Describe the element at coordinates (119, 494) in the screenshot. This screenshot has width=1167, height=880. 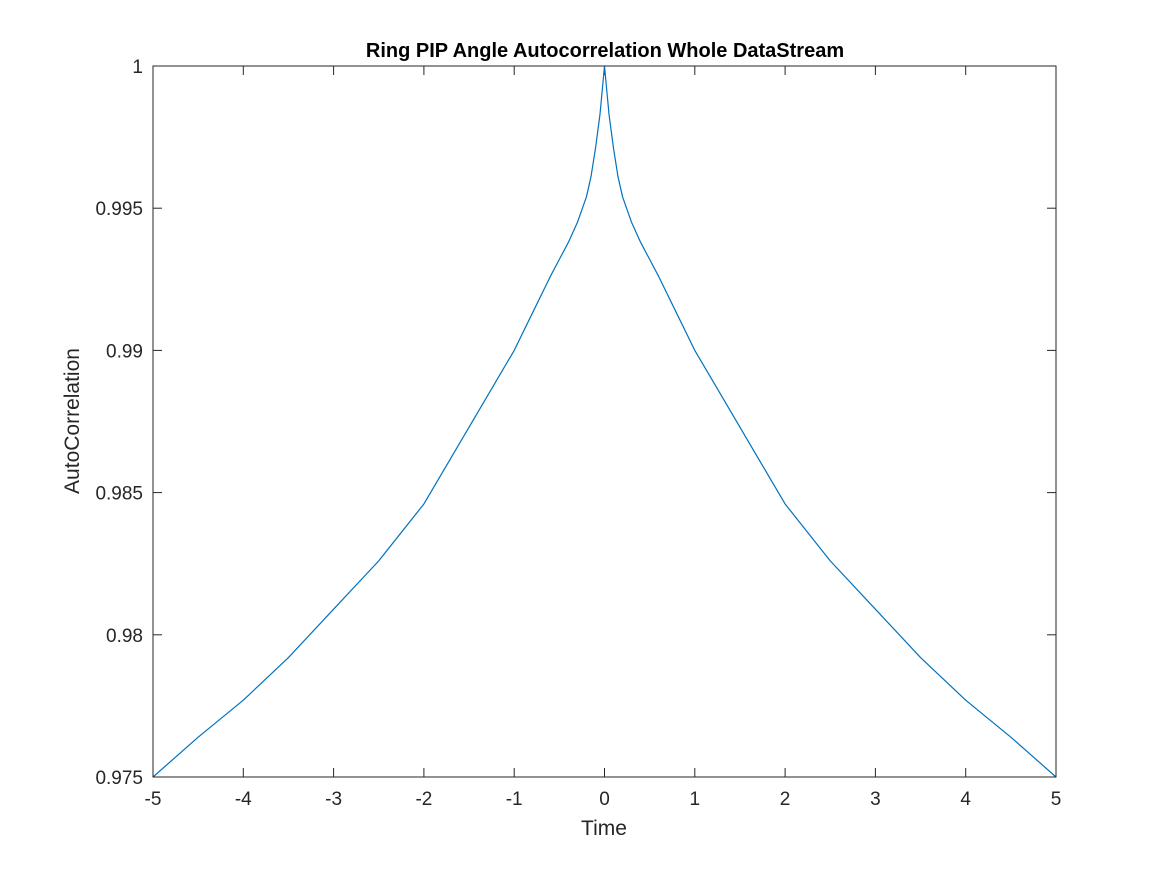
I see `y-tick-label: 0.985` at that location.